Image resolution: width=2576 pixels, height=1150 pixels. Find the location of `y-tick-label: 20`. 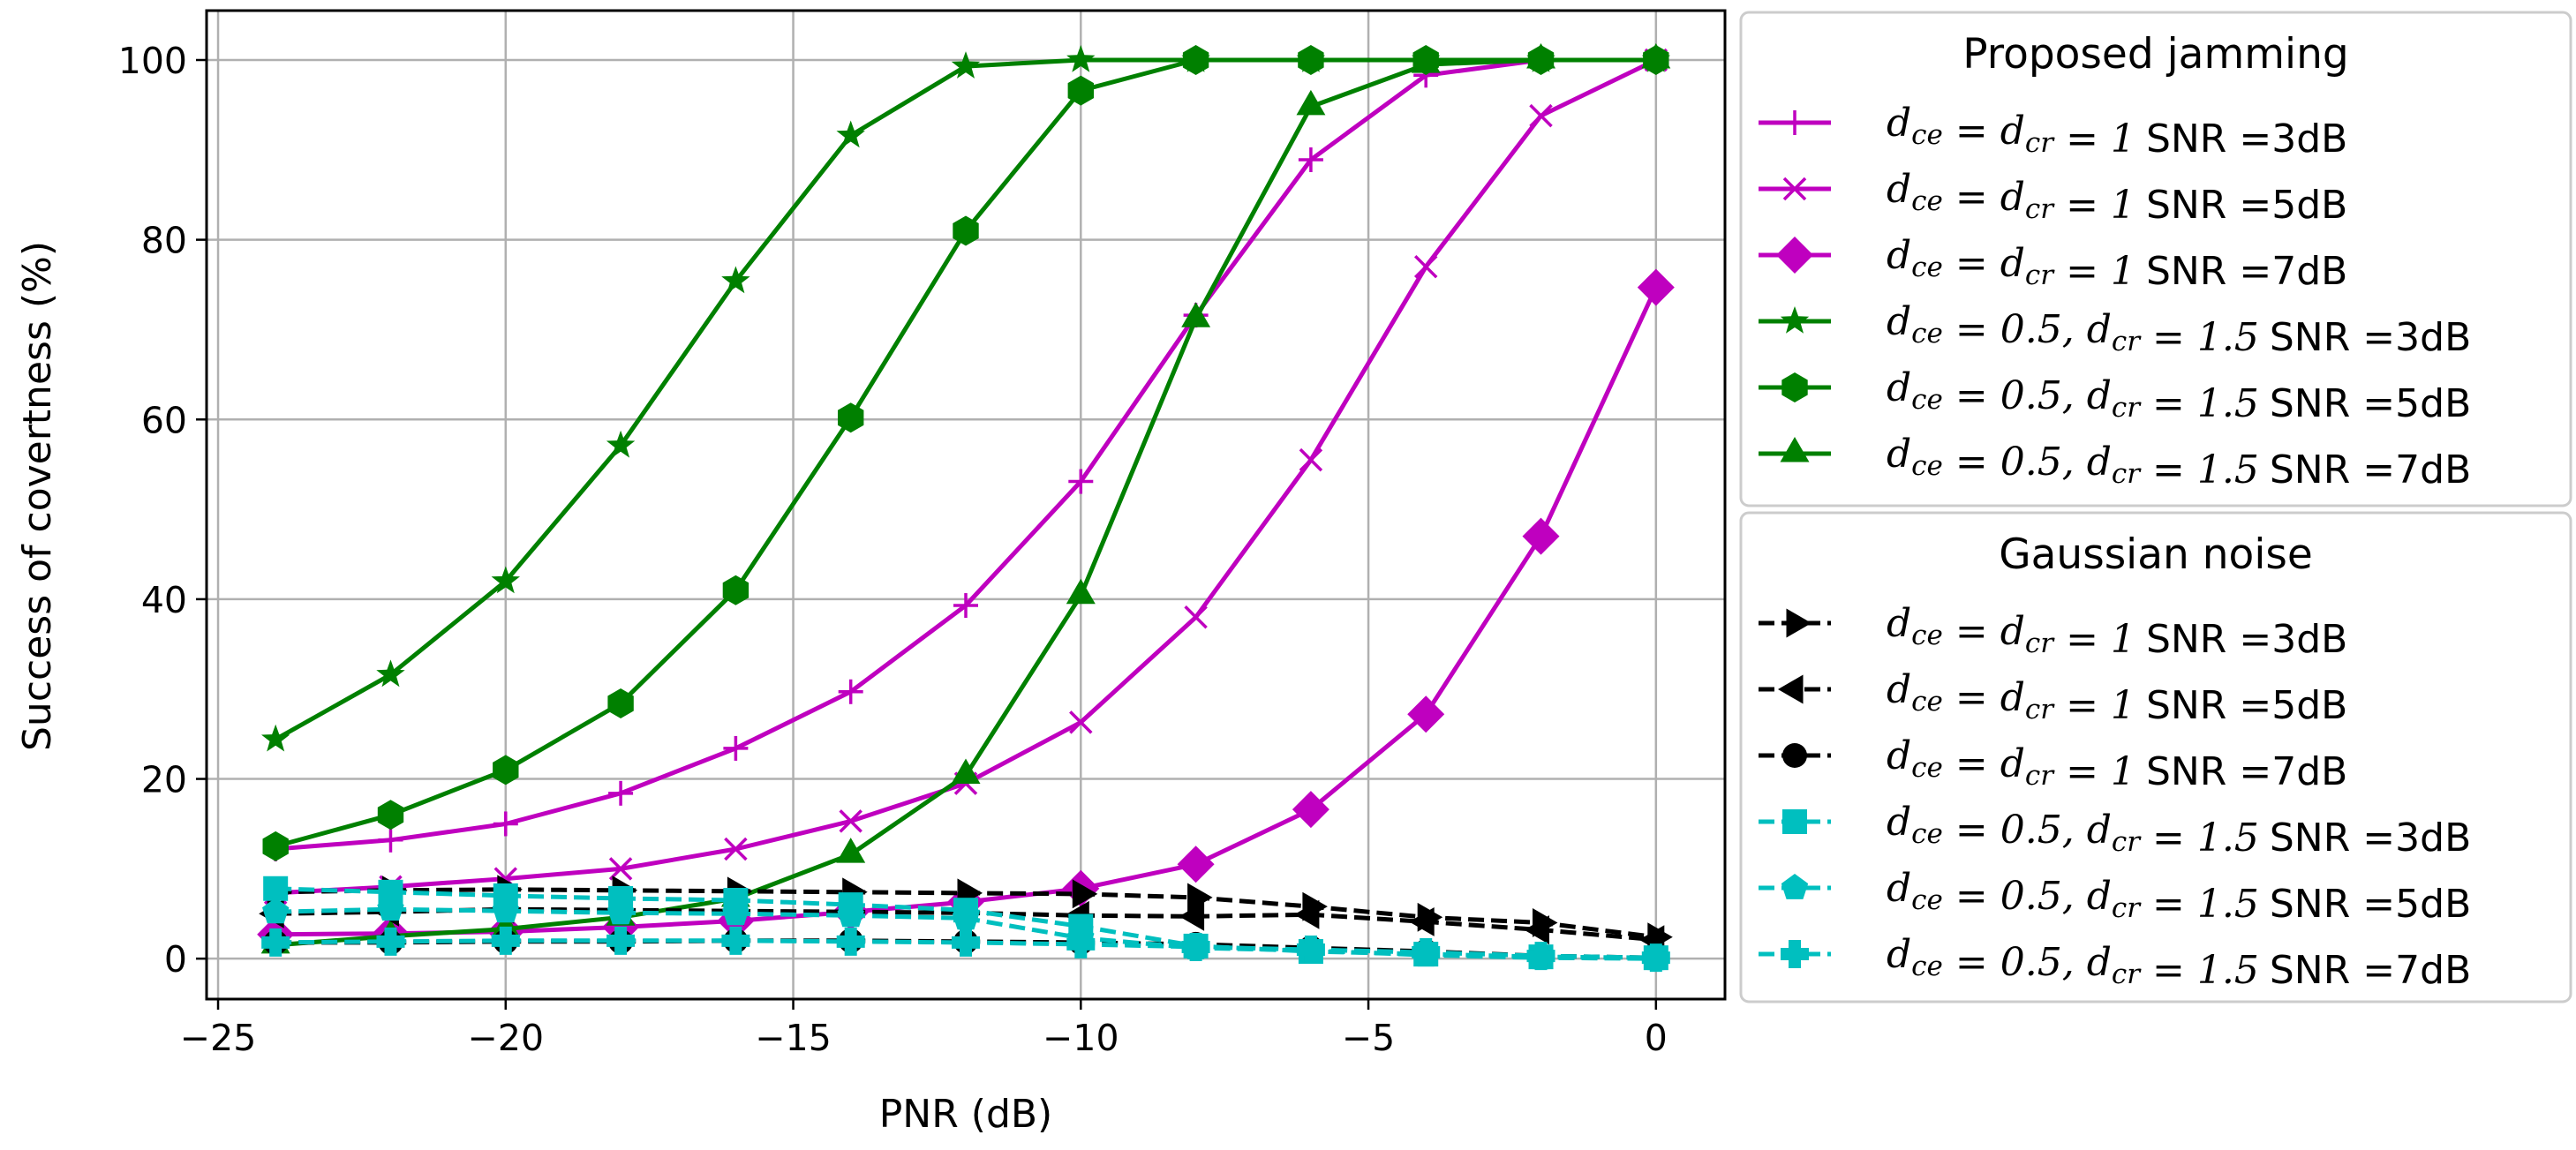

y-tick-label: 20 is located at coordinates (164, 780).